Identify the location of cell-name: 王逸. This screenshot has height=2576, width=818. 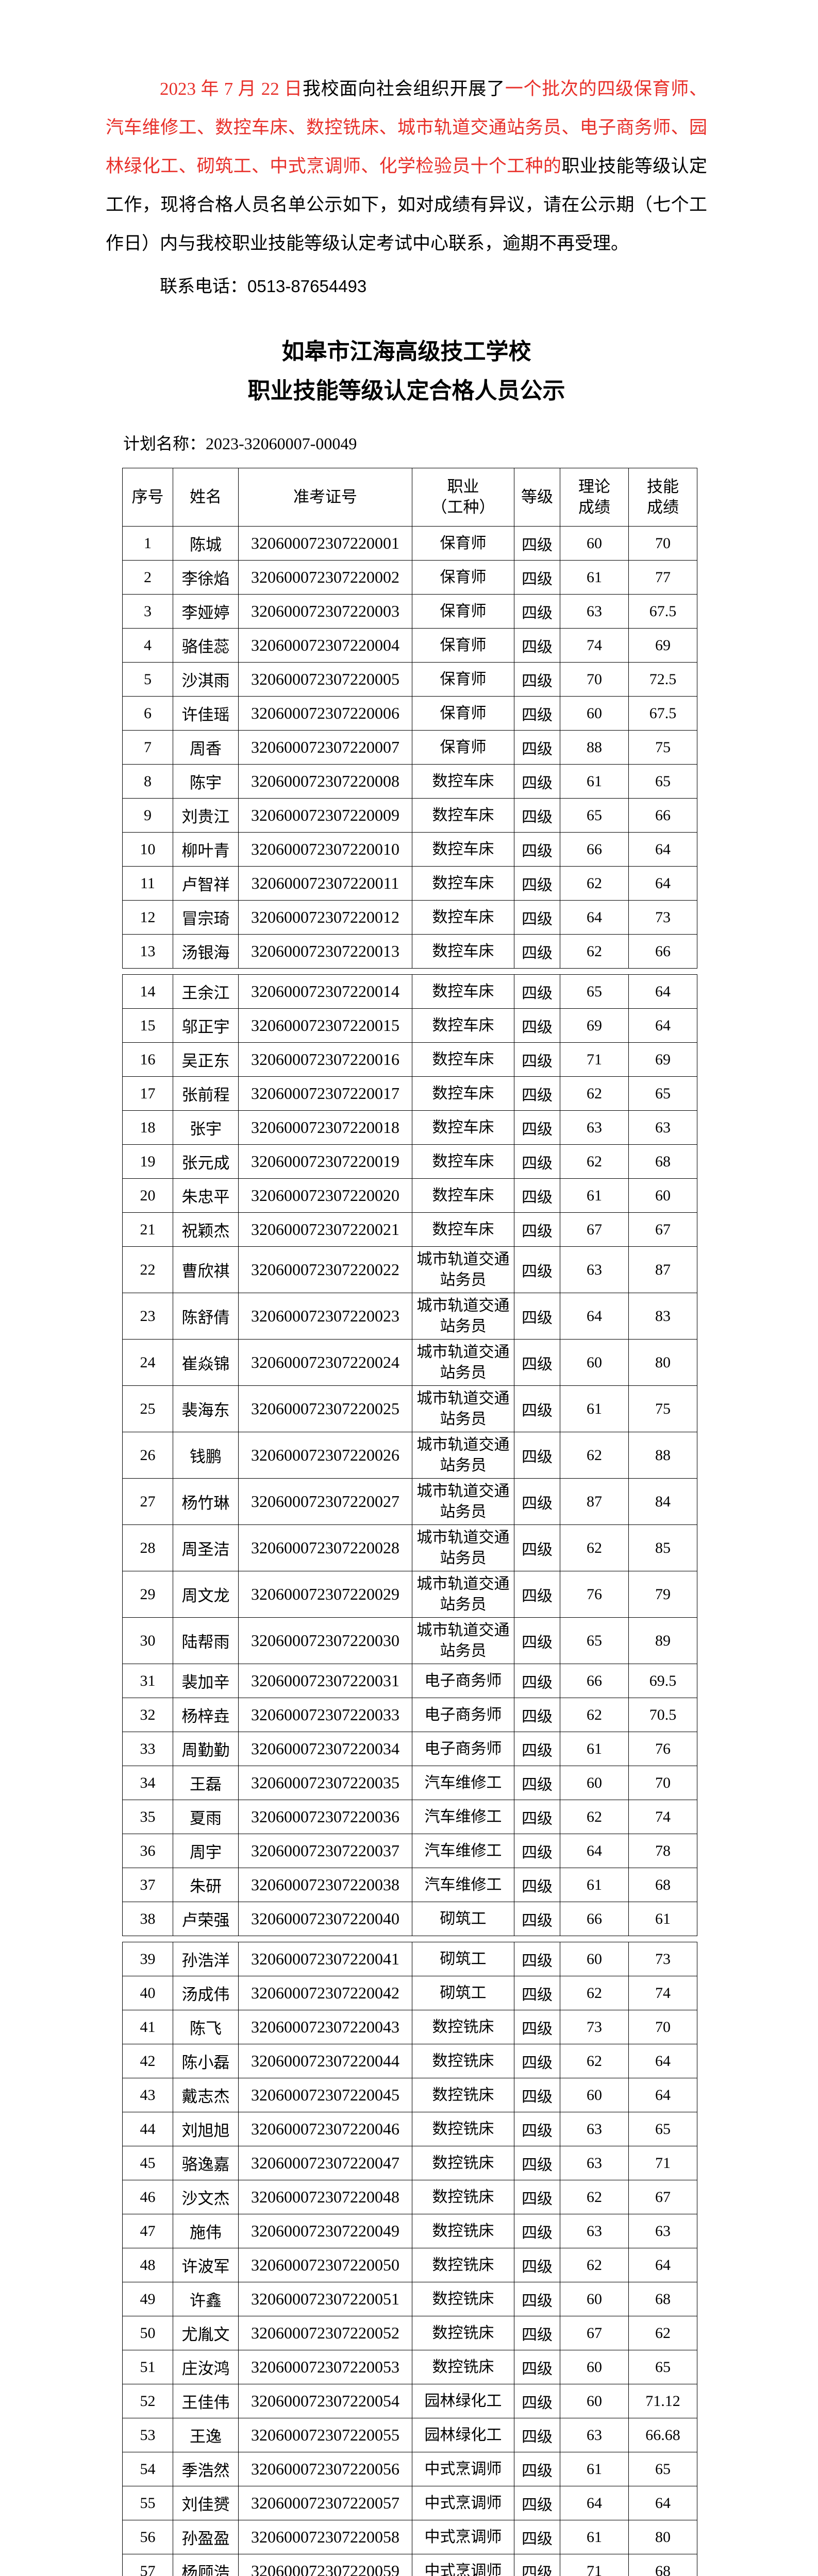
(206, 2435).